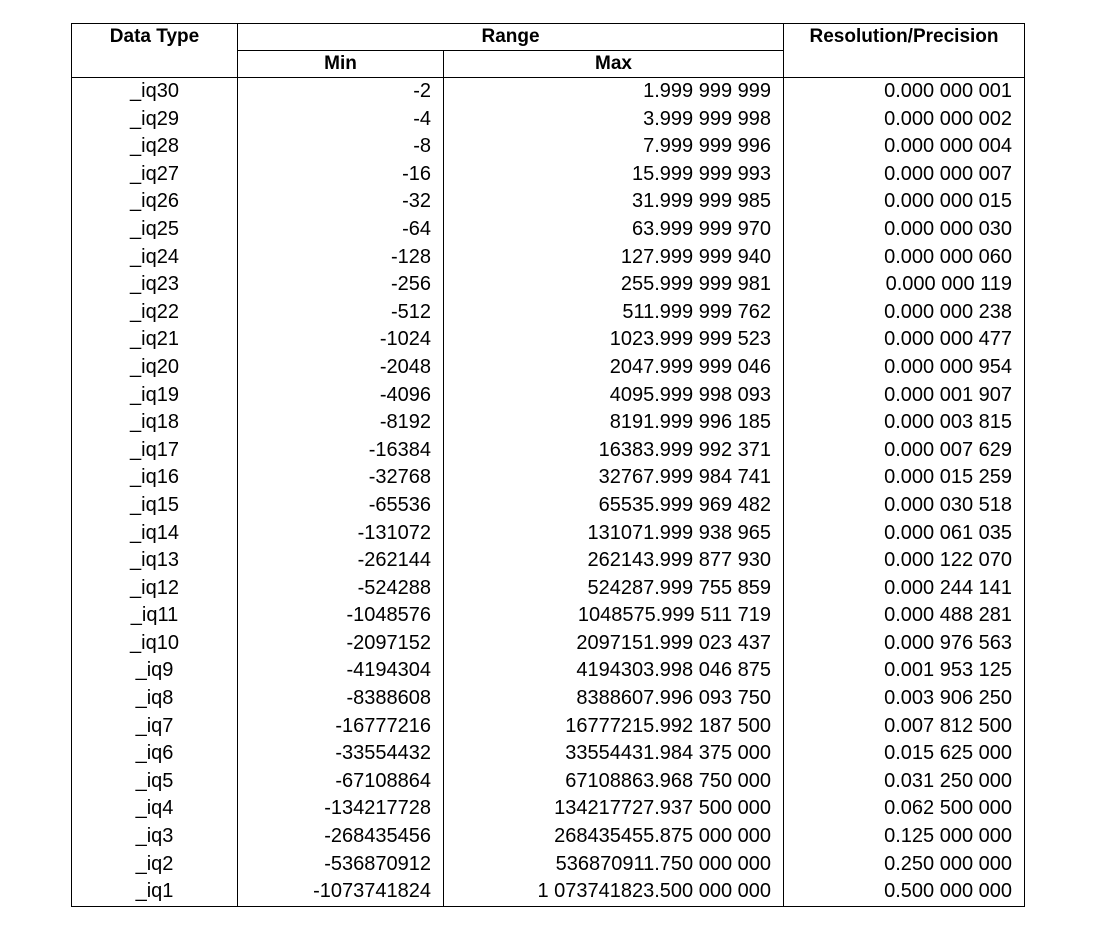  What do you see at coordinates (904, 202) in the screenshot?
I see `resolution-cell: 0.000 000 015` at bounding box center [904, 202].